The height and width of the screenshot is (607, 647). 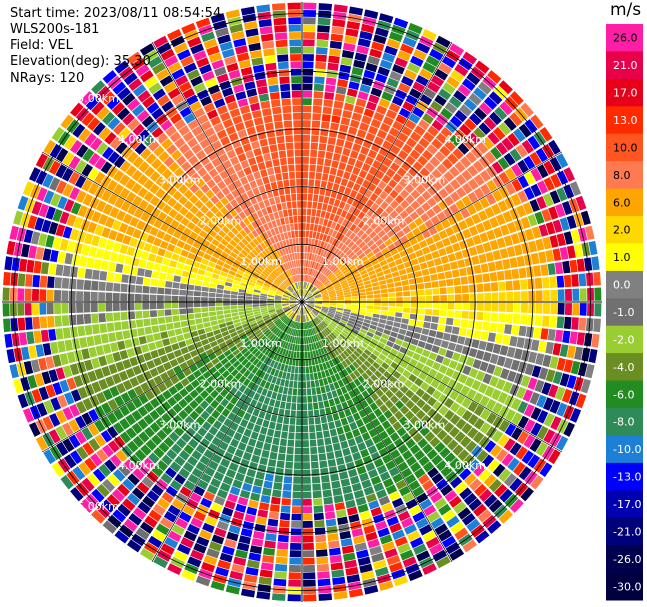 What do you see at coordinates (625, 120) in the screenshot?
I see `colorbar-tick-label: 13.0` at bounding box center [625, 120].